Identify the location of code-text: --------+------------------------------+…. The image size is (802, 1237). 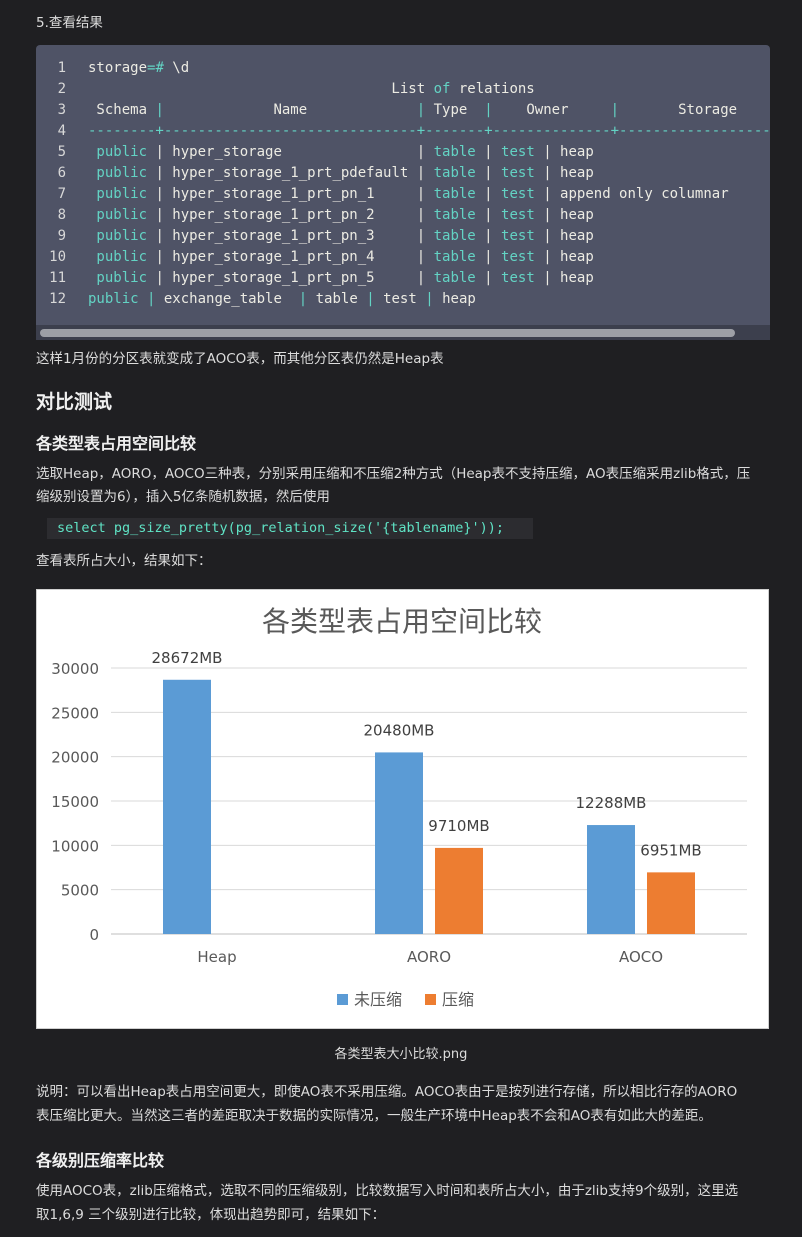
(429, 131).